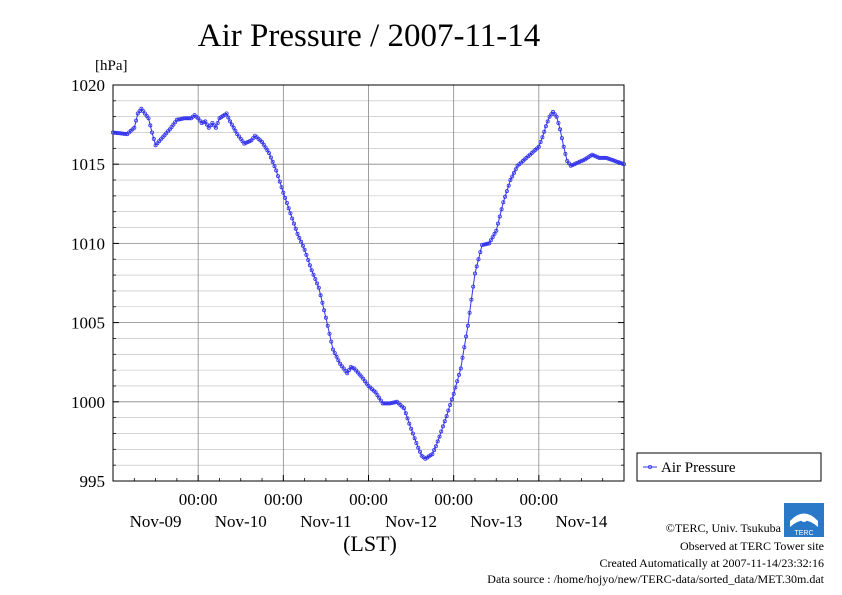 The height and width of the screenshot is (595, 842). I want to click on logo-drop-shape, so click(804, 519).